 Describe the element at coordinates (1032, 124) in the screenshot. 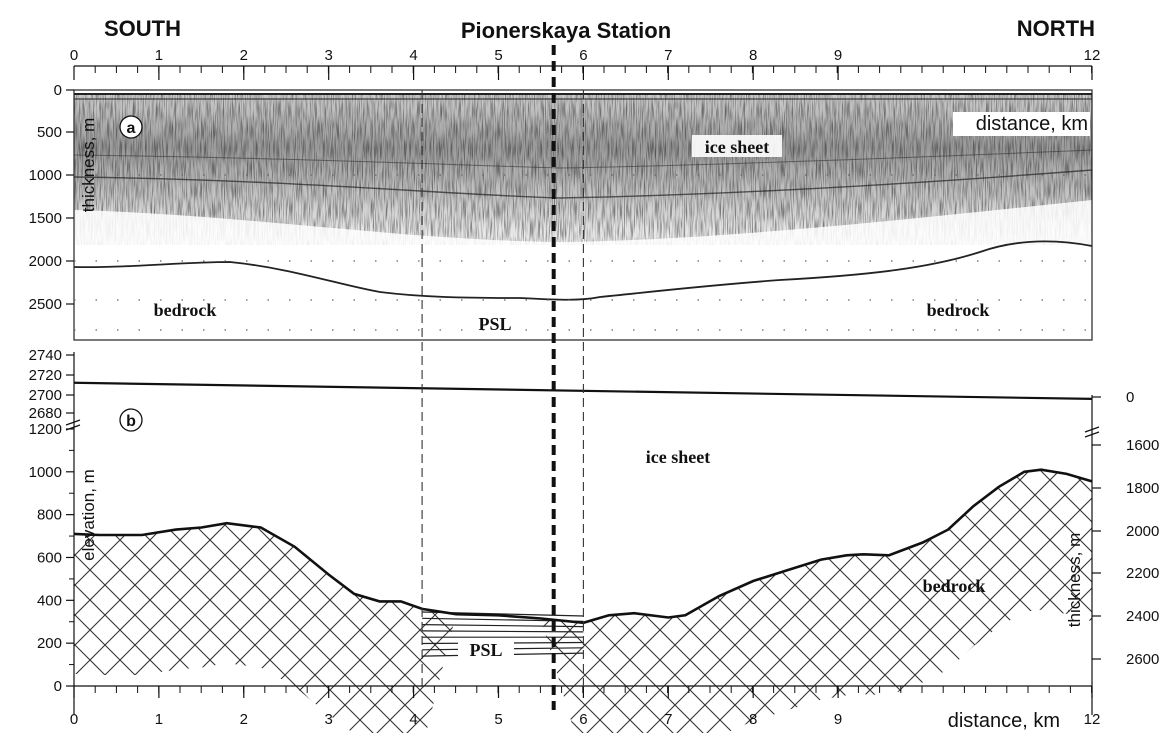

I see `panel-a-distance-label: distance, km` at that location.